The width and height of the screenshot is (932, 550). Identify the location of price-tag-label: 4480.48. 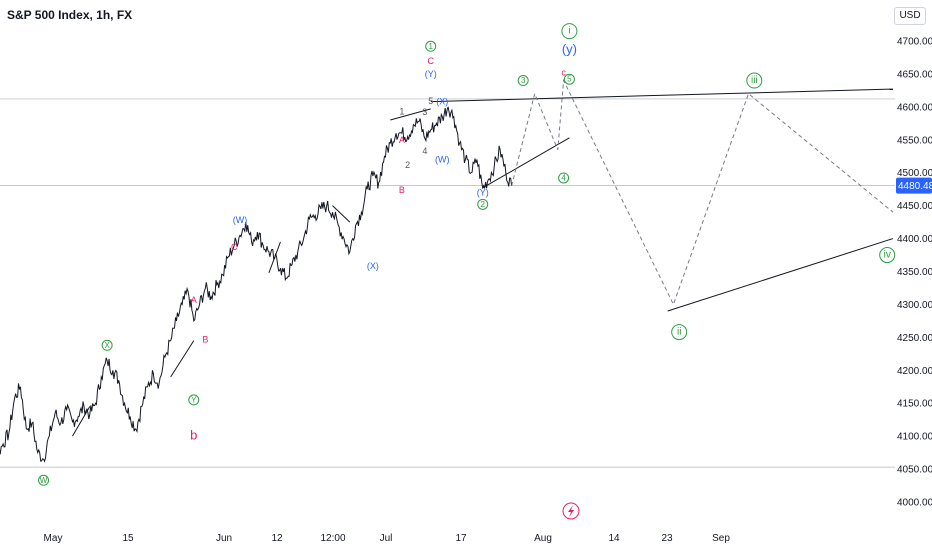
(915, 186).